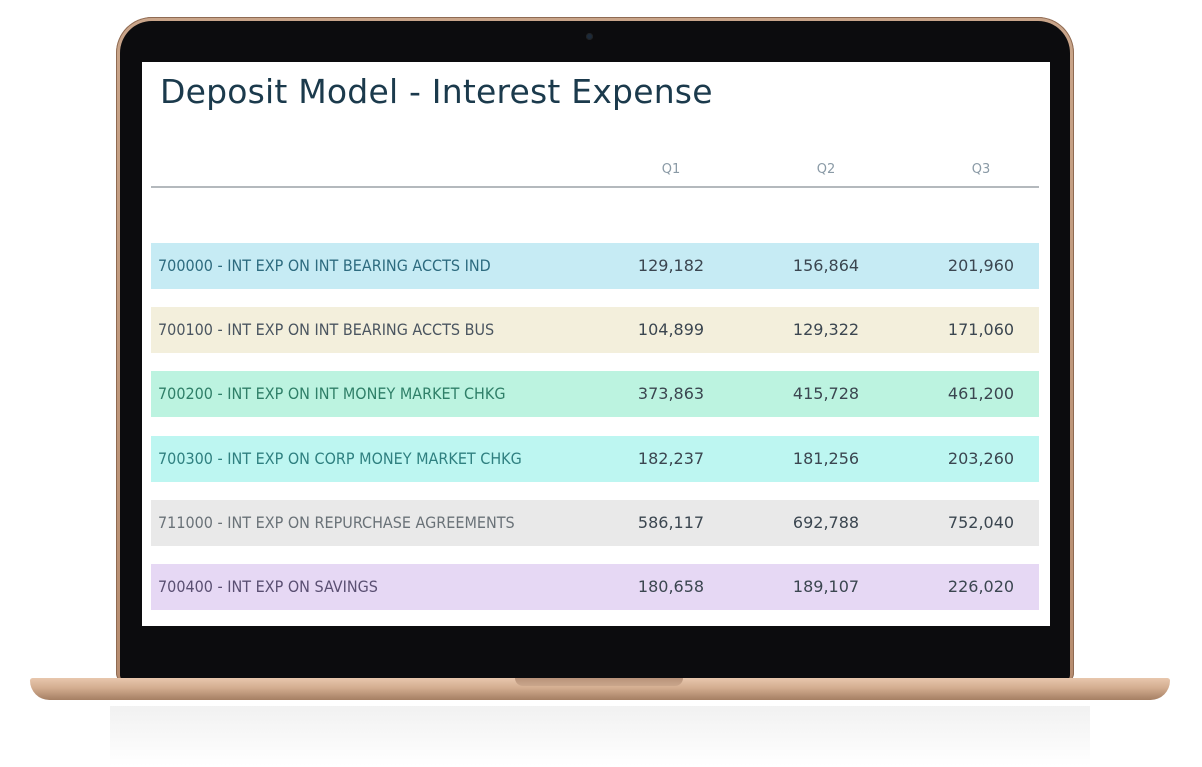 This screenshot has height=767, width=1202. I want to click on q3-value: 752,040, so click(981, 522).